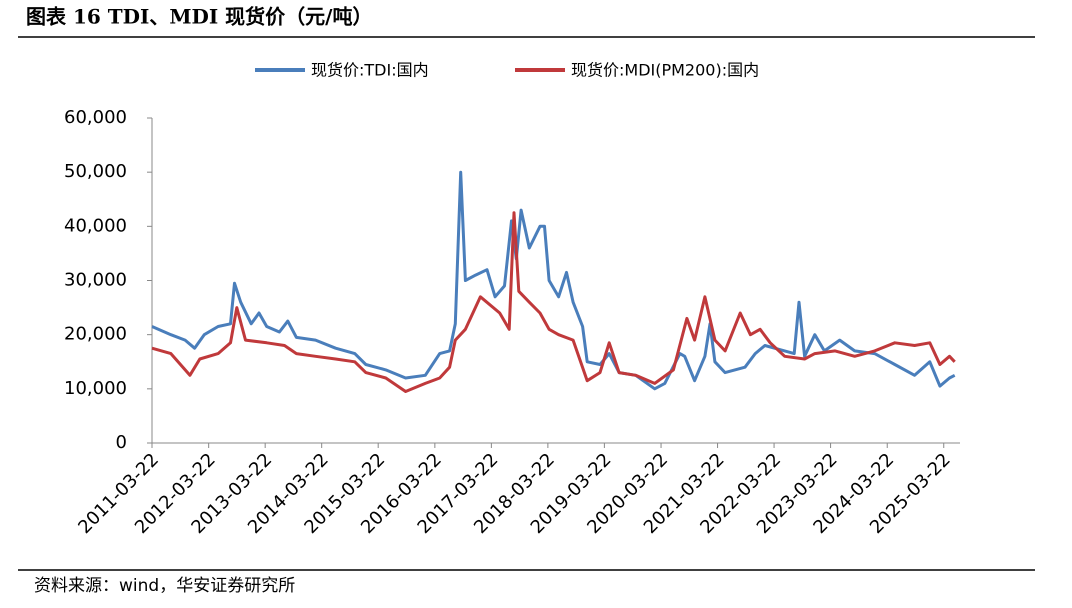 The height and width of the screenshot is (608, 1072). What do you see at coordinates (95, 171) in the screenshot?
I see `y-tick-label: 50,000` at bounding box center [95, 171].